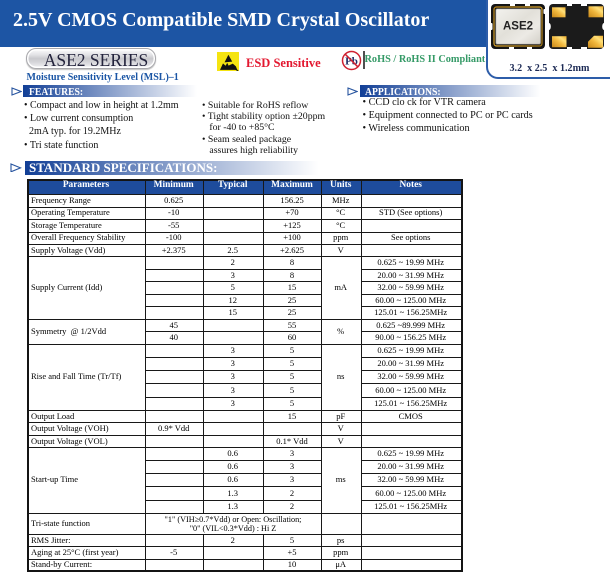  What do you see at coordinates (518, 27) in the screenshot?
I see `svg-text: ASE2` at bounding box center [518, 27].